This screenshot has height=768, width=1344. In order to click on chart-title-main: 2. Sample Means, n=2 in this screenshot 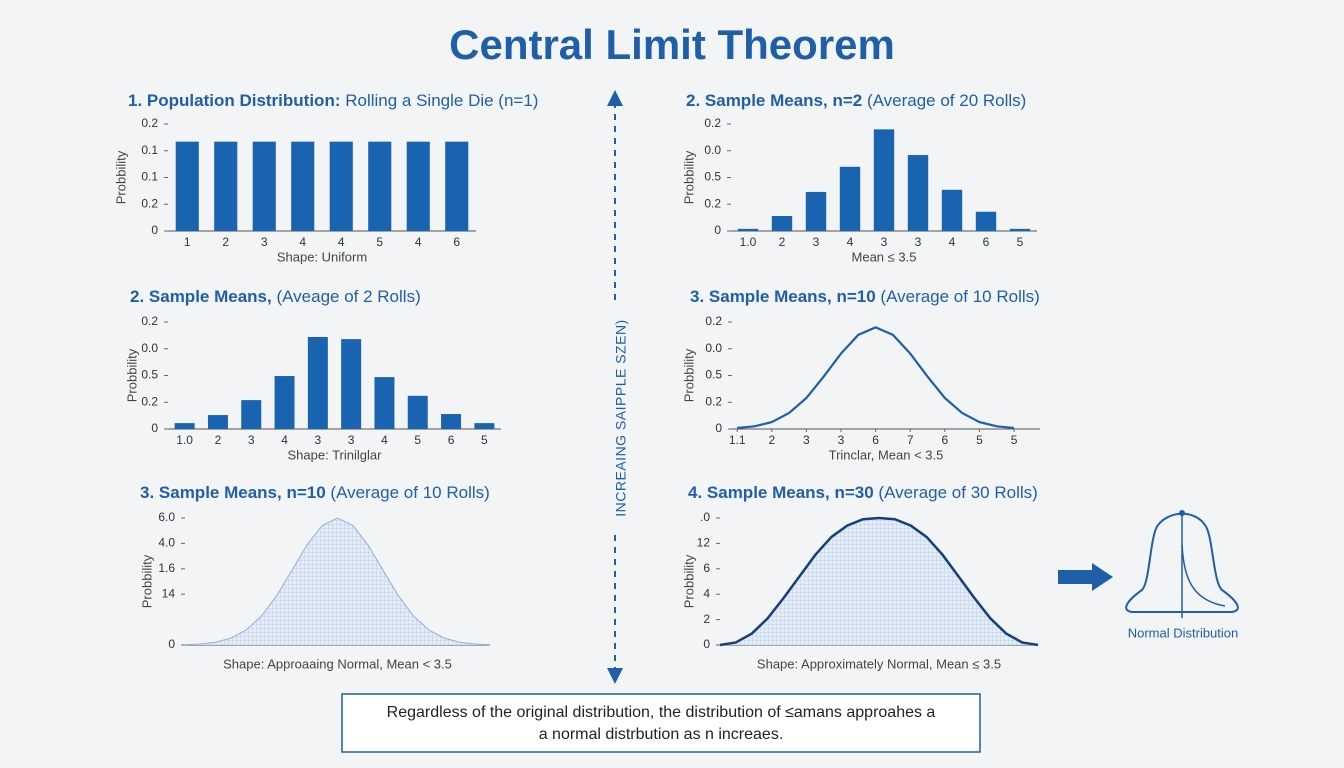, I will do `click(774, 100)`.